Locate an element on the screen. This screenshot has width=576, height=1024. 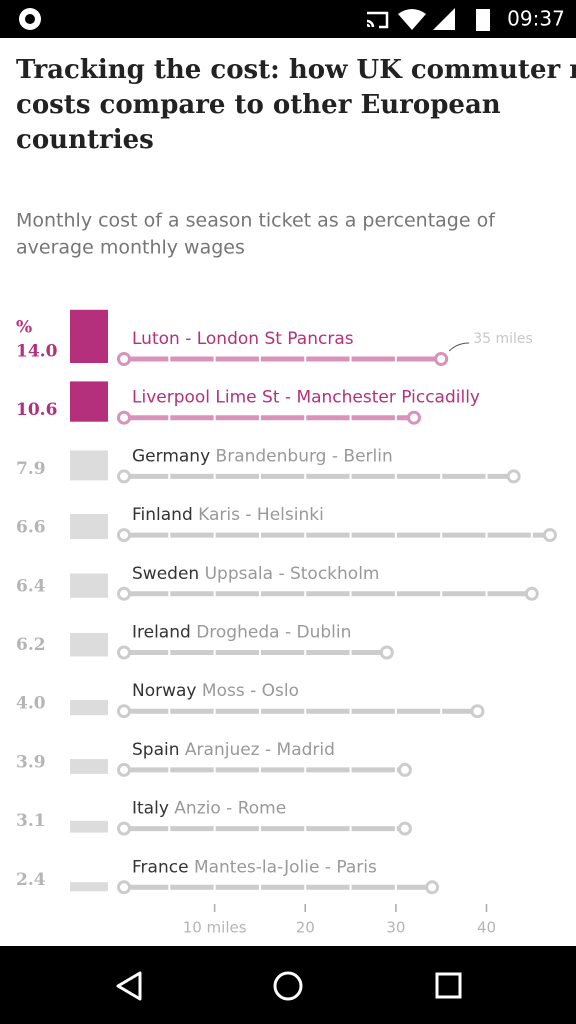
value-unit: % is located at coordinates (24, 328).